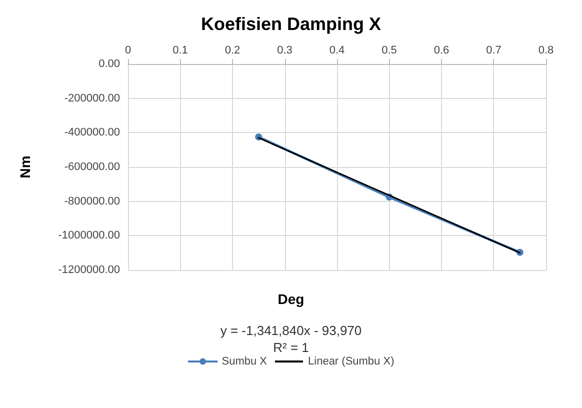 The image size is (582, 408). What do you see at coordinates (389, 50) in the screenshot?
I see `x-tick-label: 0.5` at bounding box center [389, 50].